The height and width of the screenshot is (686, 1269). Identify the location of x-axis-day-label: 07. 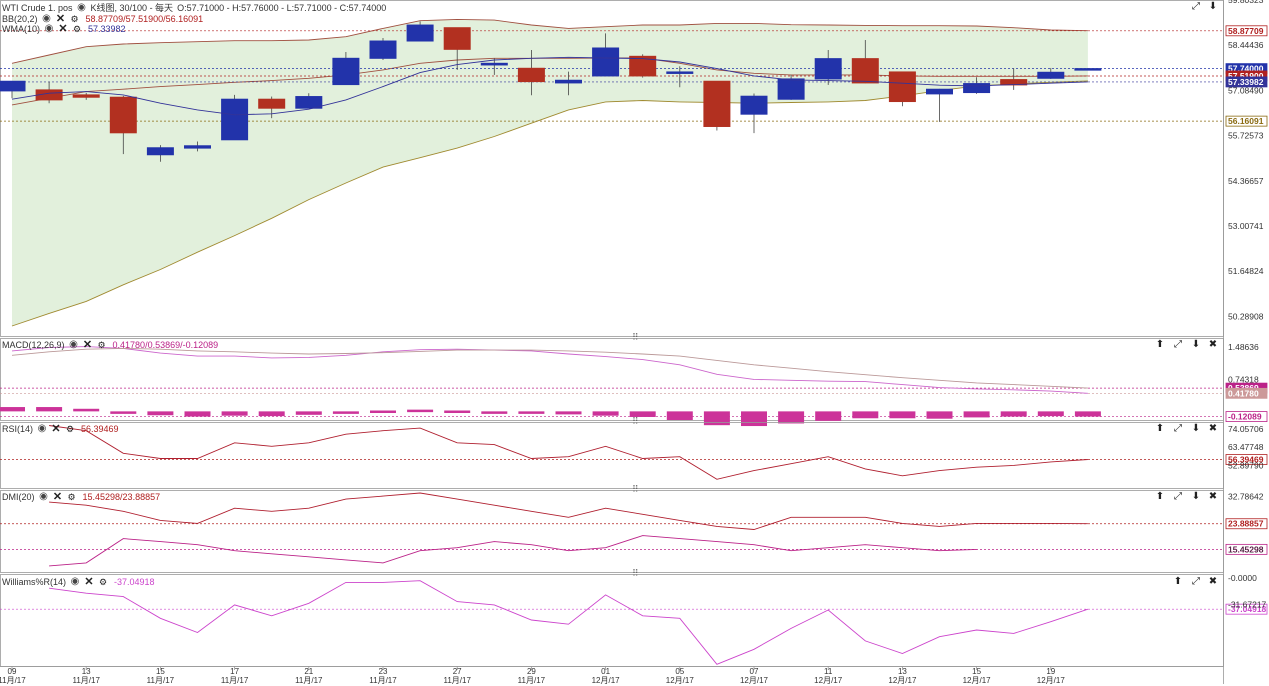
(754, 671).